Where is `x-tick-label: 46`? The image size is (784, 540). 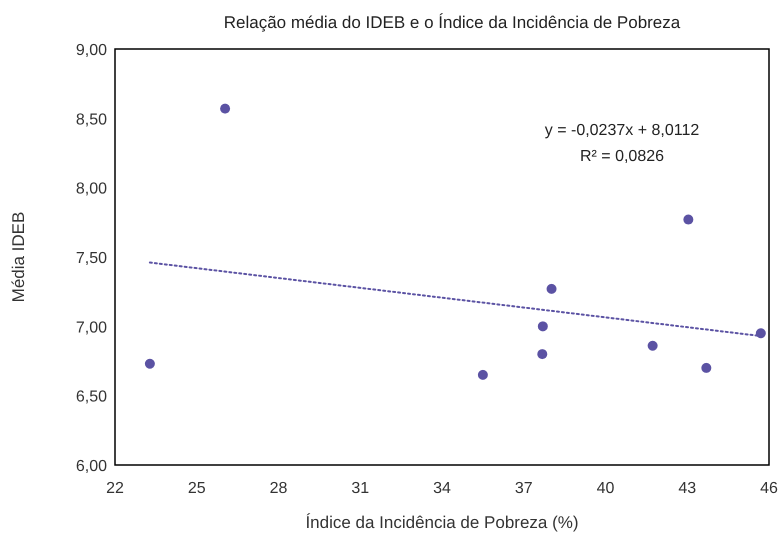 x-tick-label: 46 is located at coordinates (769, 488).